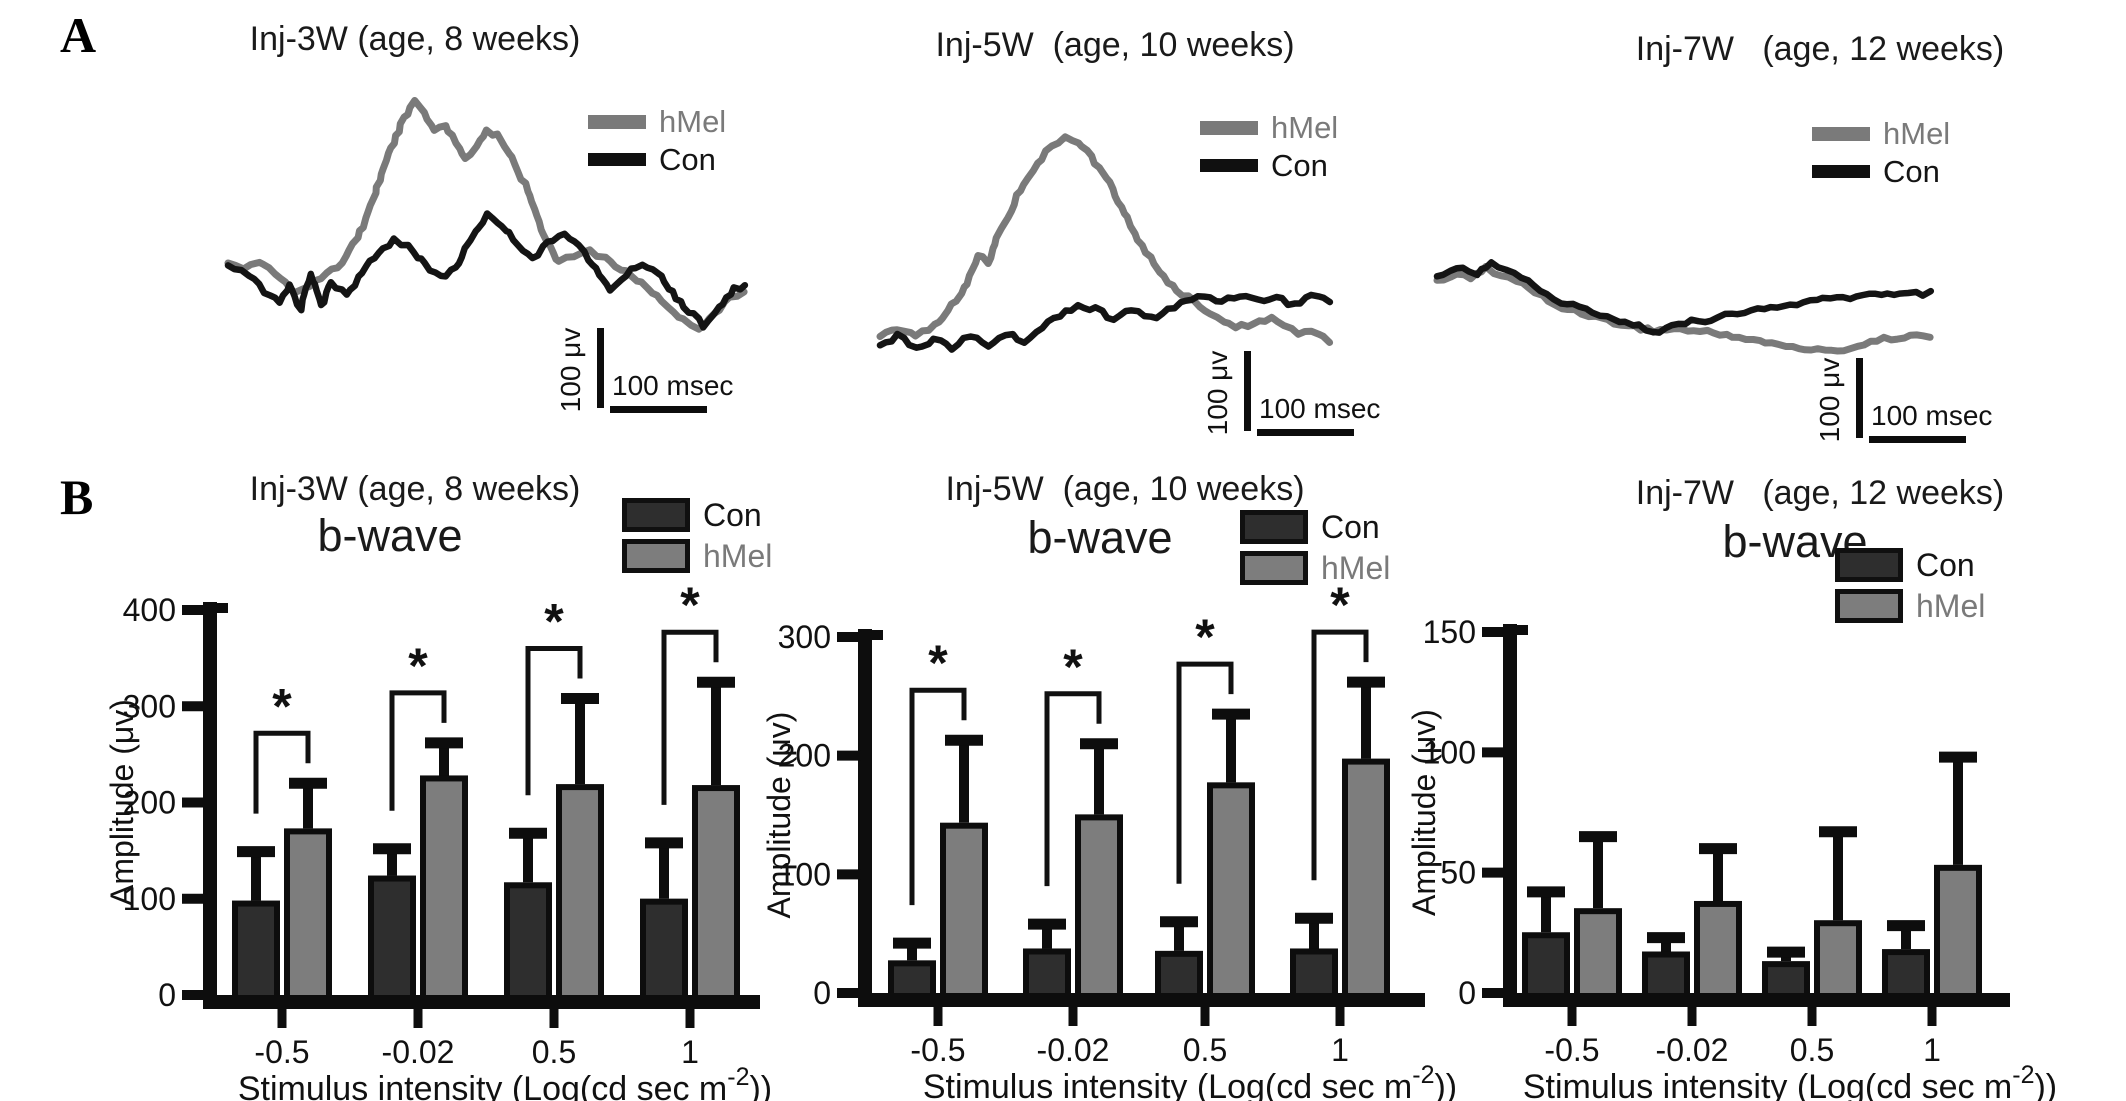 This screenshot has width=2126, height=1101. What do you see at coordinates (1684, 307) in the screenshot?
I see `waveform-a-inj7w` at bounding box center [1684, 307].